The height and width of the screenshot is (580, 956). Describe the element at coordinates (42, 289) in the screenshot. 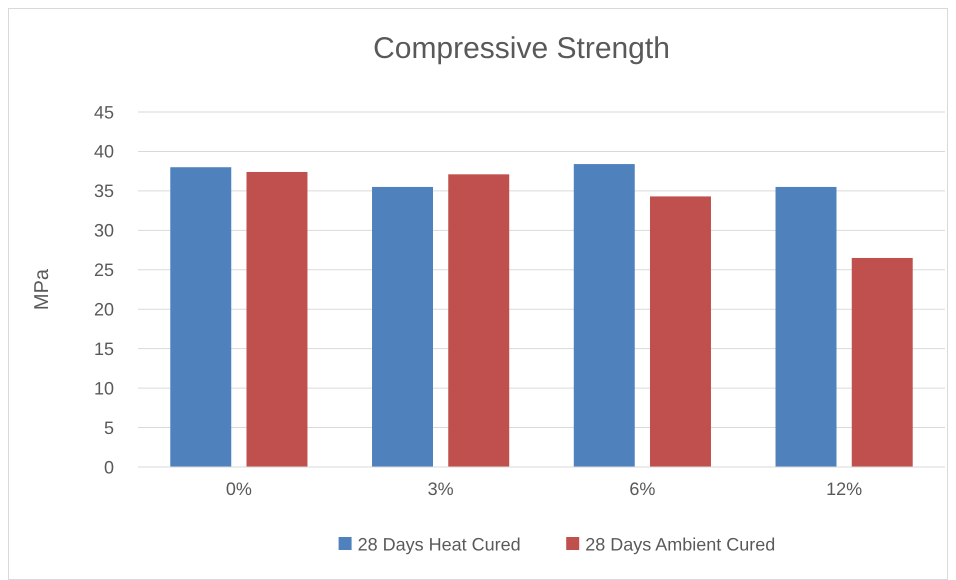

I see `y-axis-title: MPa` at that location.